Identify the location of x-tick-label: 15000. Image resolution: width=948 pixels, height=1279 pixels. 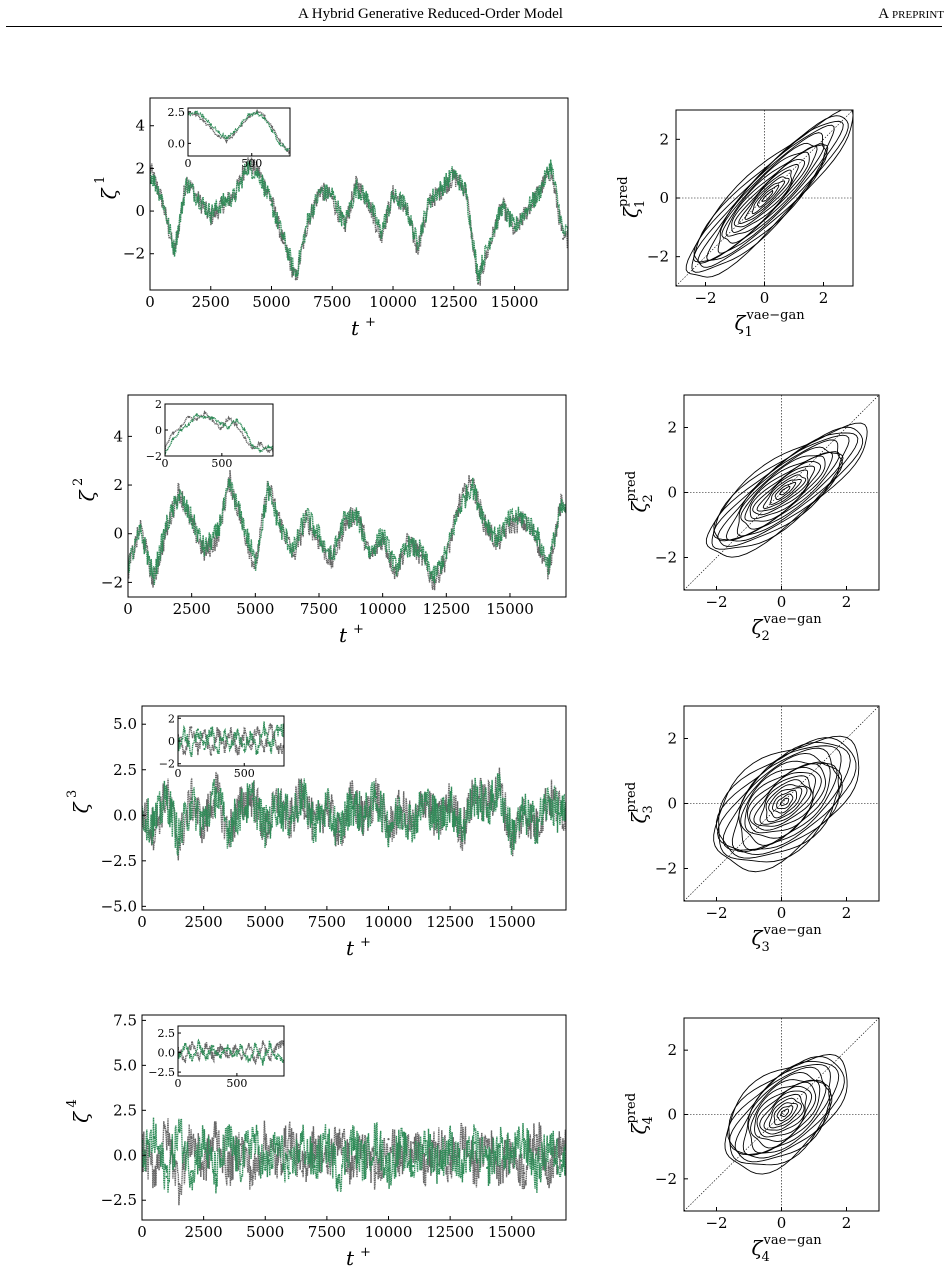
(515, 302).